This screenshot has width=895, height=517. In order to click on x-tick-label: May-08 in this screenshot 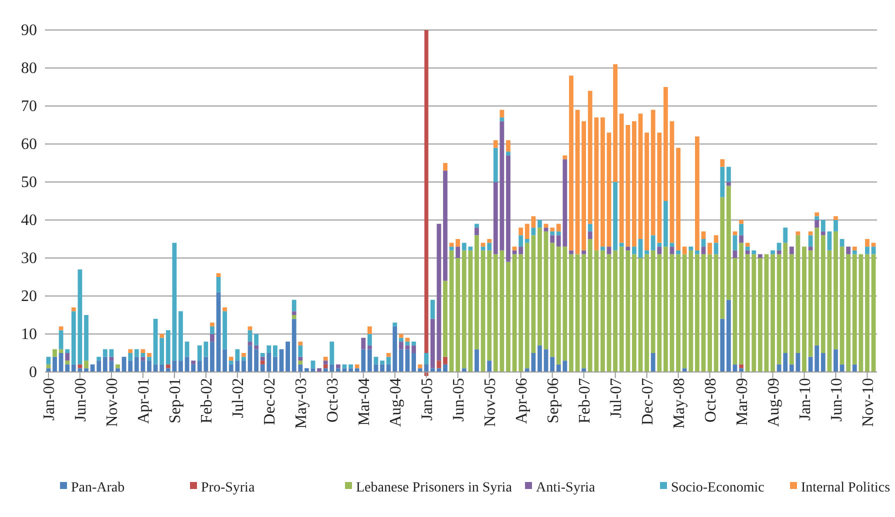, I will do `click(679, 403)`.